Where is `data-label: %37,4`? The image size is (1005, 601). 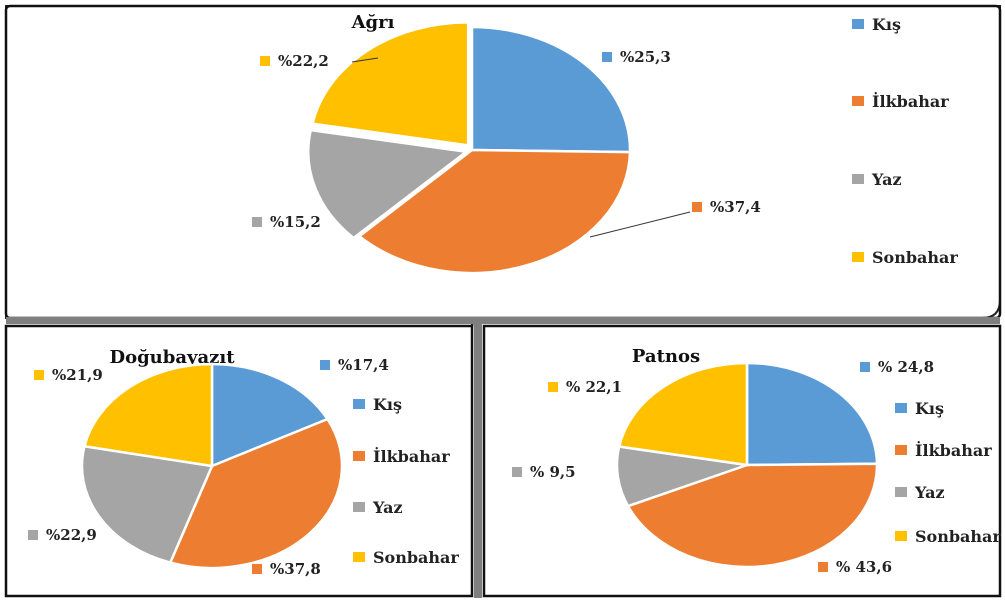 data-label: %37,4 is located at coordinates (735, 207).